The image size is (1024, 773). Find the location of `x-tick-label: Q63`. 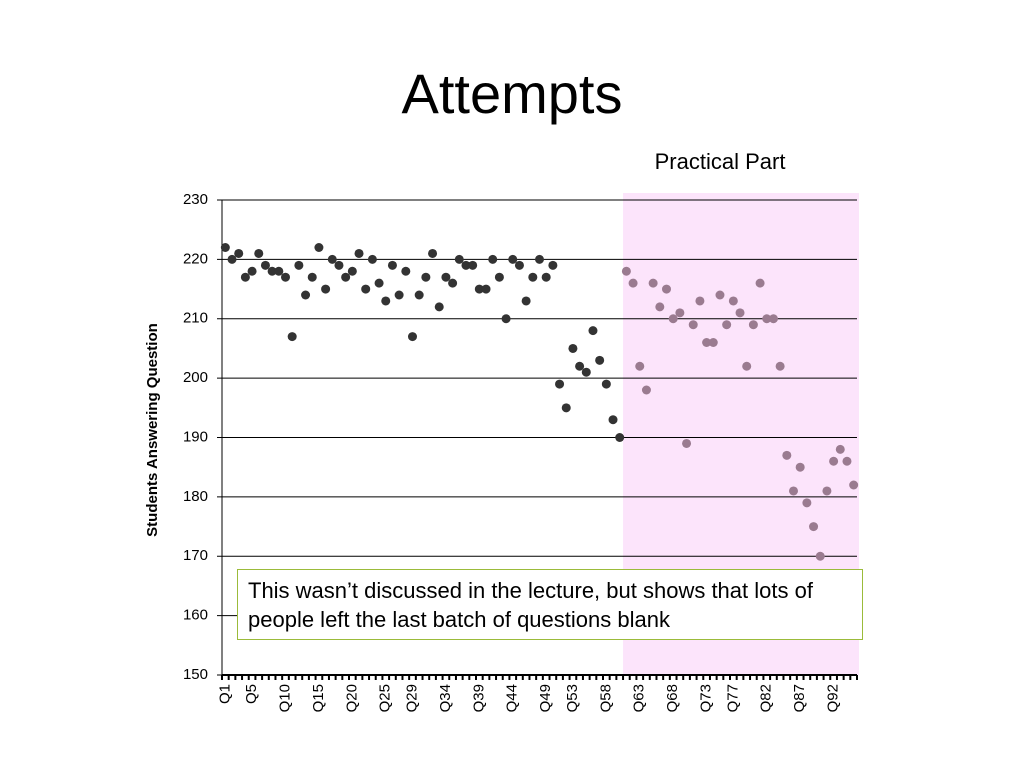

x-tick-label: Q63 is located at coordinates (639, 698).